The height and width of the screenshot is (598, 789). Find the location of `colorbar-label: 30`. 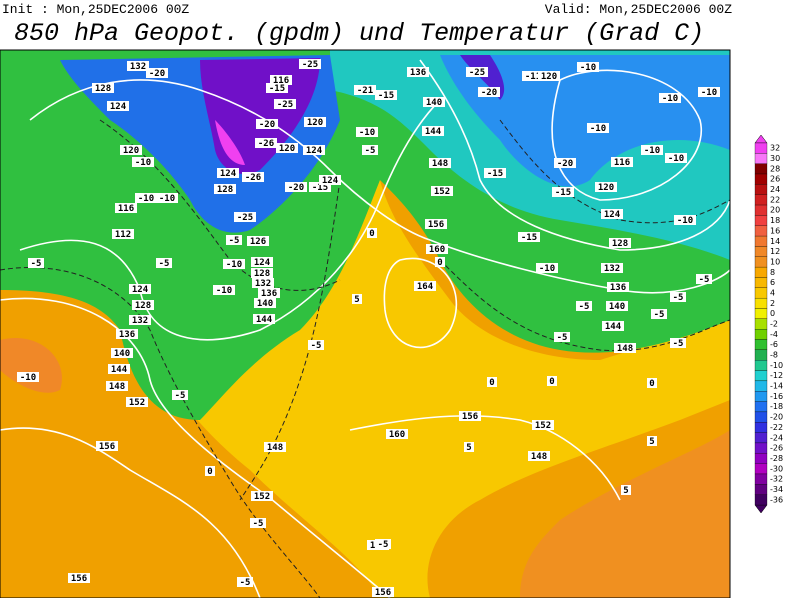

colorbar-label: 30 is located at coordinates (775, 158).